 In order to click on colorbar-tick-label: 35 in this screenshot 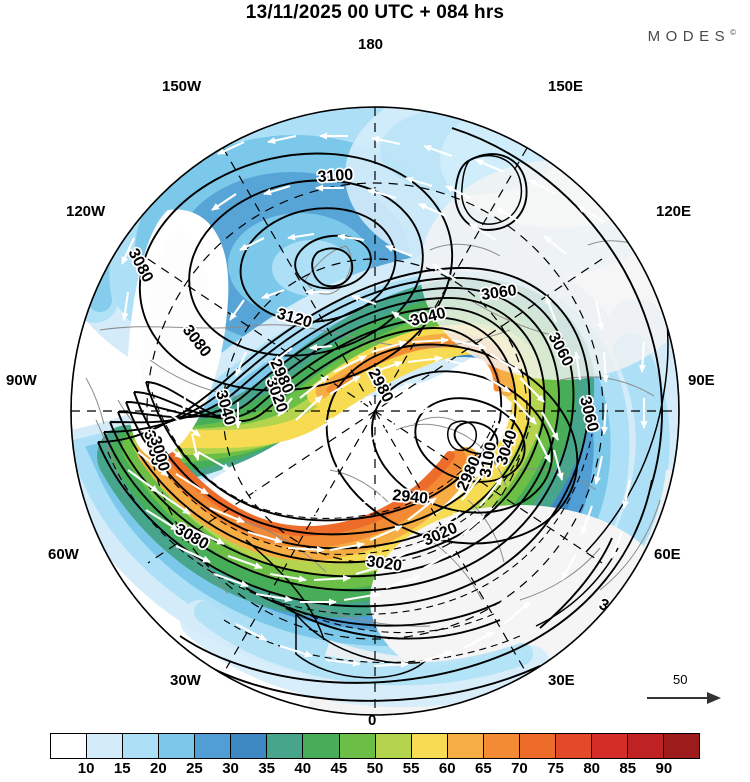, I will do `click(266, 768)`.